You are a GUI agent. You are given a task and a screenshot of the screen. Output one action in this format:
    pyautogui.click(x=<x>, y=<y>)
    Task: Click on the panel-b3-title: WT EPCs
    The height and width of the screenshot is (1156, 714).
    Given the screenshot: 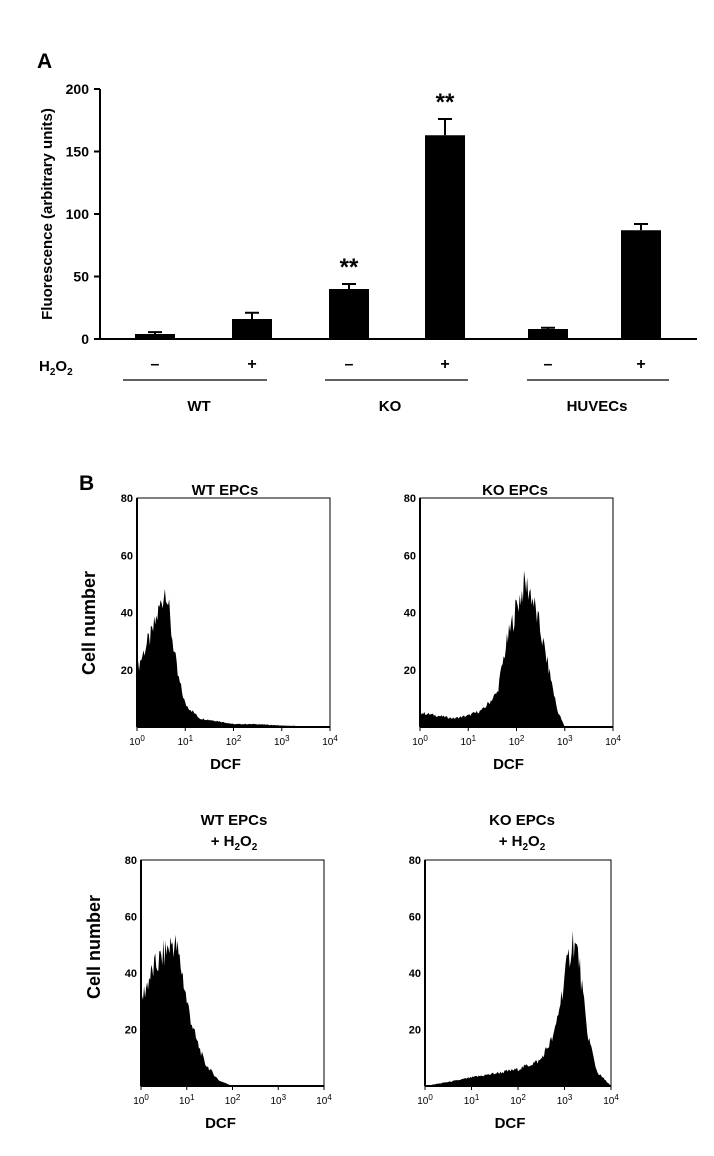 What is the action you would take?
    pyautogui.click(x=234, y=820)
    